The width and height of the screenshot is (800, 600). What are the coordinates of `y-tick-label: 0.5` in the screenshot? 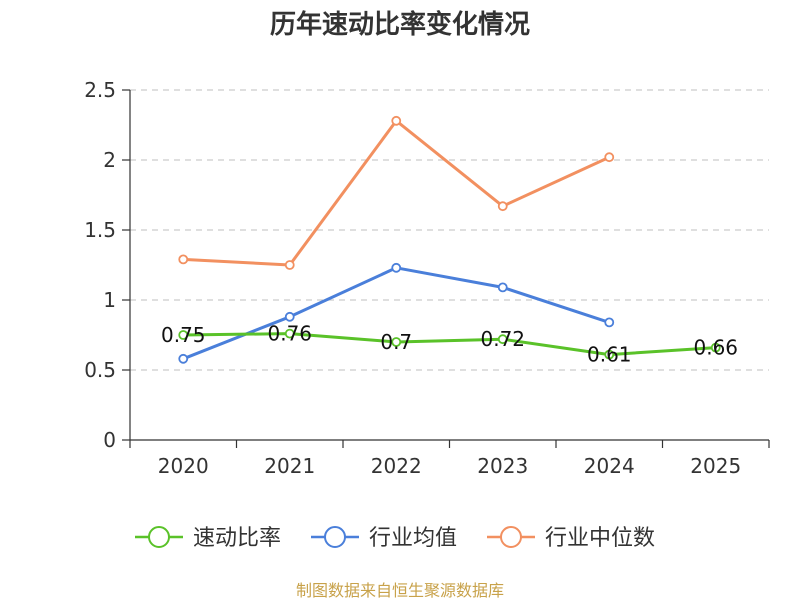 It's located at (100, 370).